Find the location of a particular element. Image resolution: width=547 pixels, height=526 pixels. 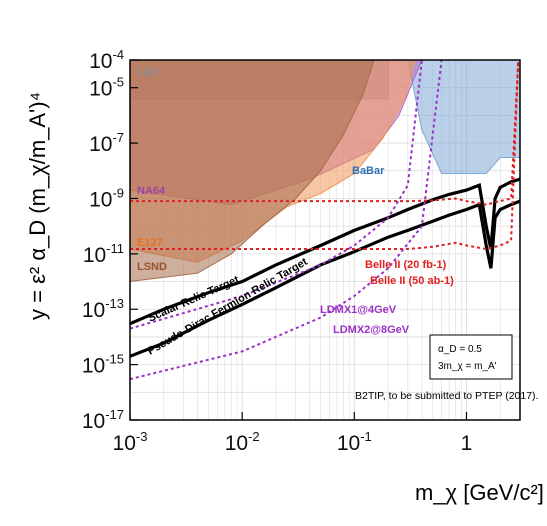

y-tick-label: 10⁻¹⁷ is located at coordinates (103, 420).